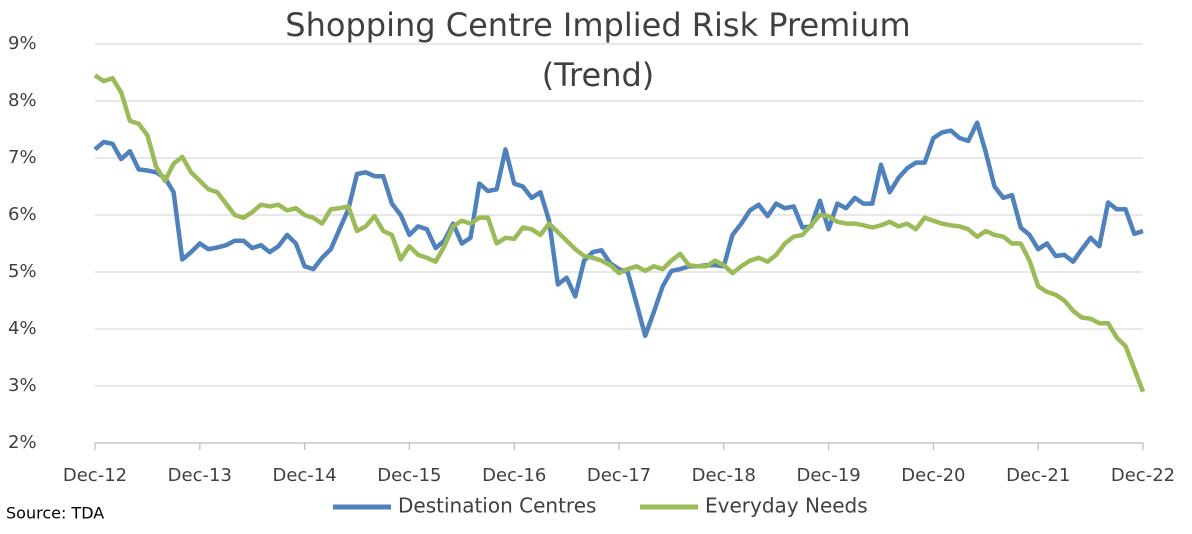 The width and height of the screenshot is (1192, 534). What do you see at coordinates (55, 513) in the screenshot?
I see `source-note: Source: TDA` at bounding box center [55, 513].